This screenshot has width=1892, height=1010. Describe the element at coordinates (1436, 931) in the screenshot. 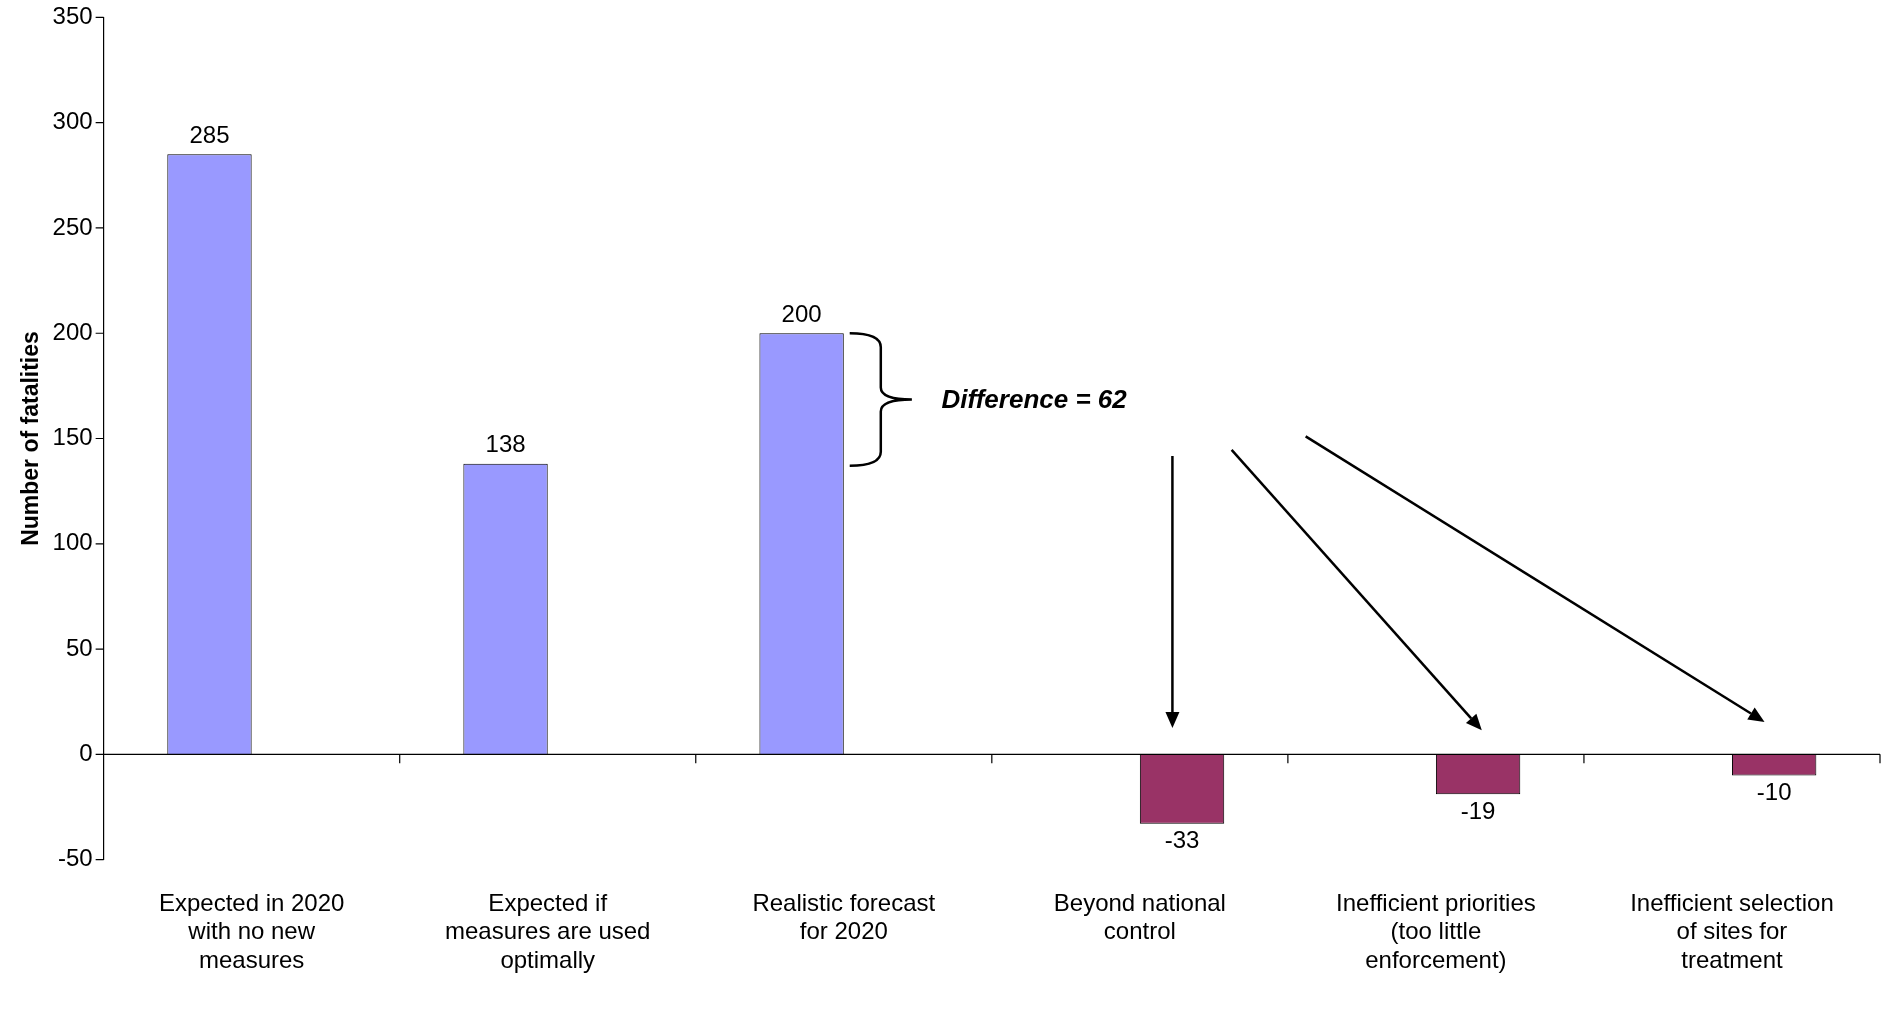

I see `x-tick-label: Inefficient priorities (too little enforcement)` at that location.